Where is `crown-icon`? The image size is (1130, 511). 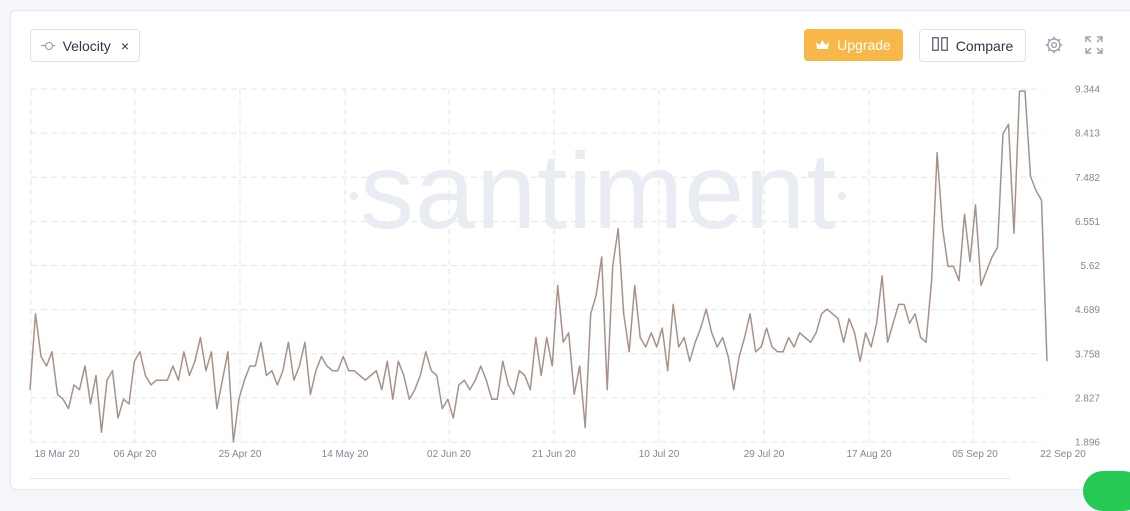 crown-icon is located at coordinates (823, 45).